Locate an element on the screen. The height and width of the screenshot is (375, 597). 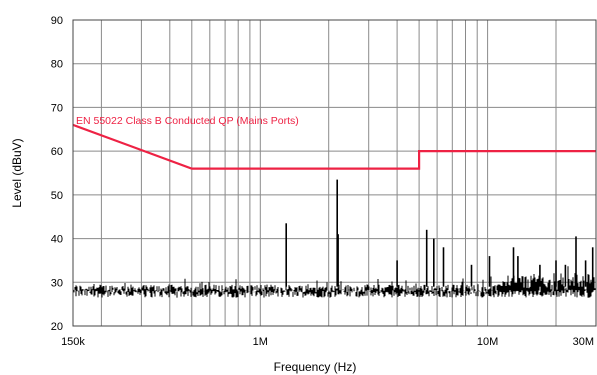
x-tick-label: 30M is located at coordinates (583, 342).